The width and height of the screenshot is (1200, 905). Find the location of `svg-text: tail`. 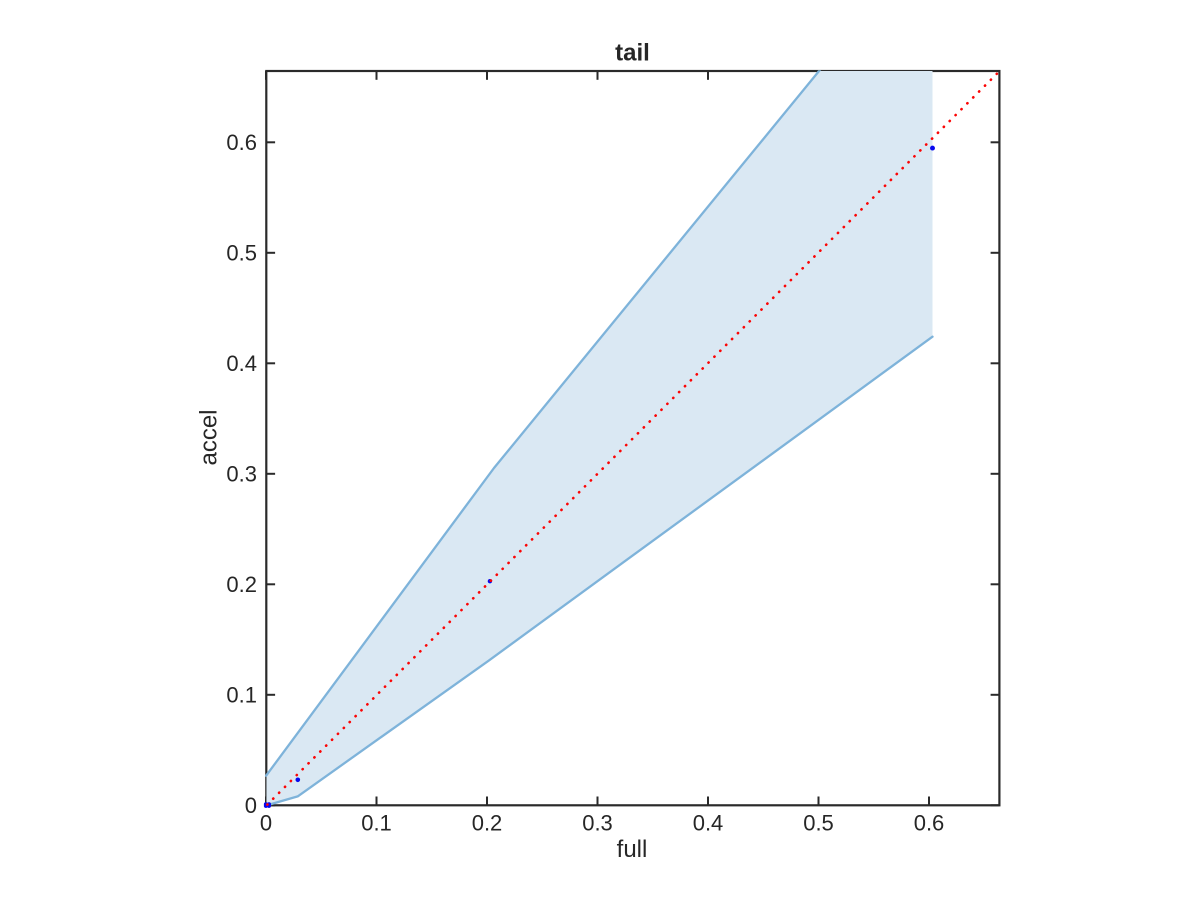

svg-text: tail is located at coordinates (632, 53).